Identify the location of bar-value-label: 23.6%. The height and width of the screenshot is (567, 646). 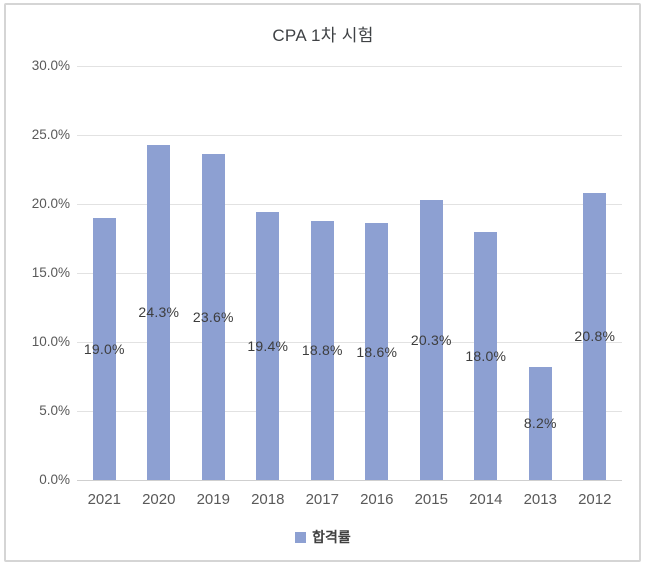
(213, 317).